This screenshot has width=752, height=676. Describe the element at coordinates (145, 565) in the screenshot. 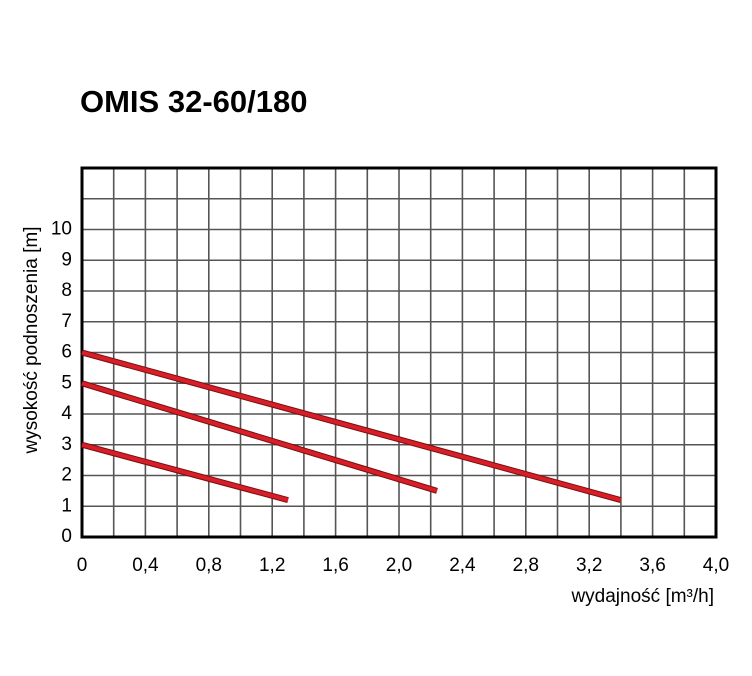

I see `x-tick-label: 0,4` at that location.